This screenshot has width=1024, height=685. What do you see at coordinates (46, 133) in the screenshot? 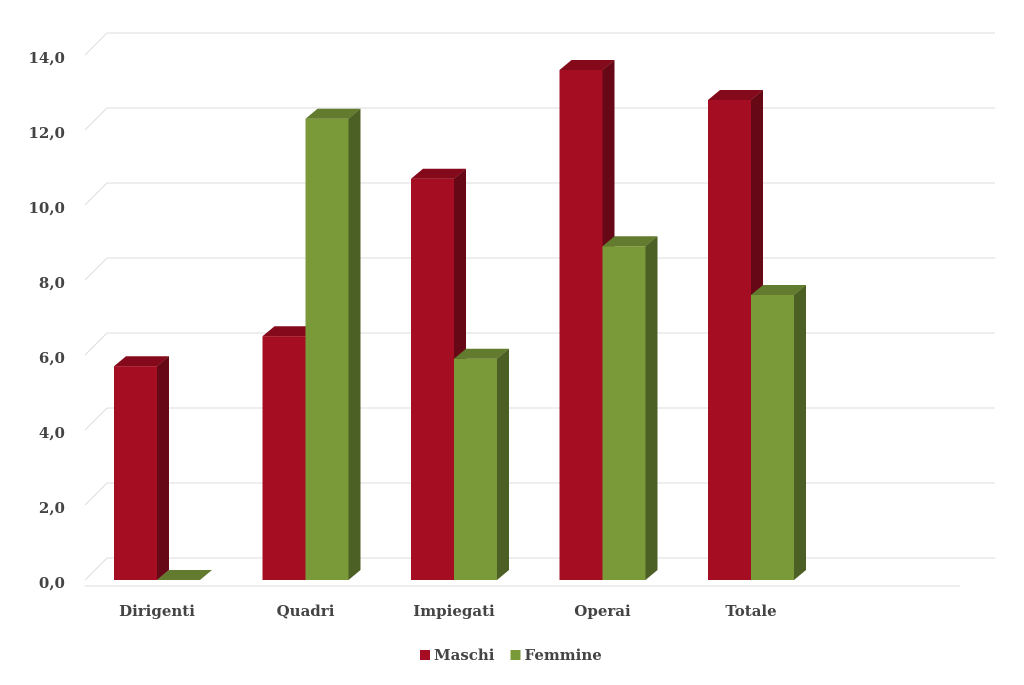
I see `y-tick-label: 12,0` at bounding box center [46, 133].